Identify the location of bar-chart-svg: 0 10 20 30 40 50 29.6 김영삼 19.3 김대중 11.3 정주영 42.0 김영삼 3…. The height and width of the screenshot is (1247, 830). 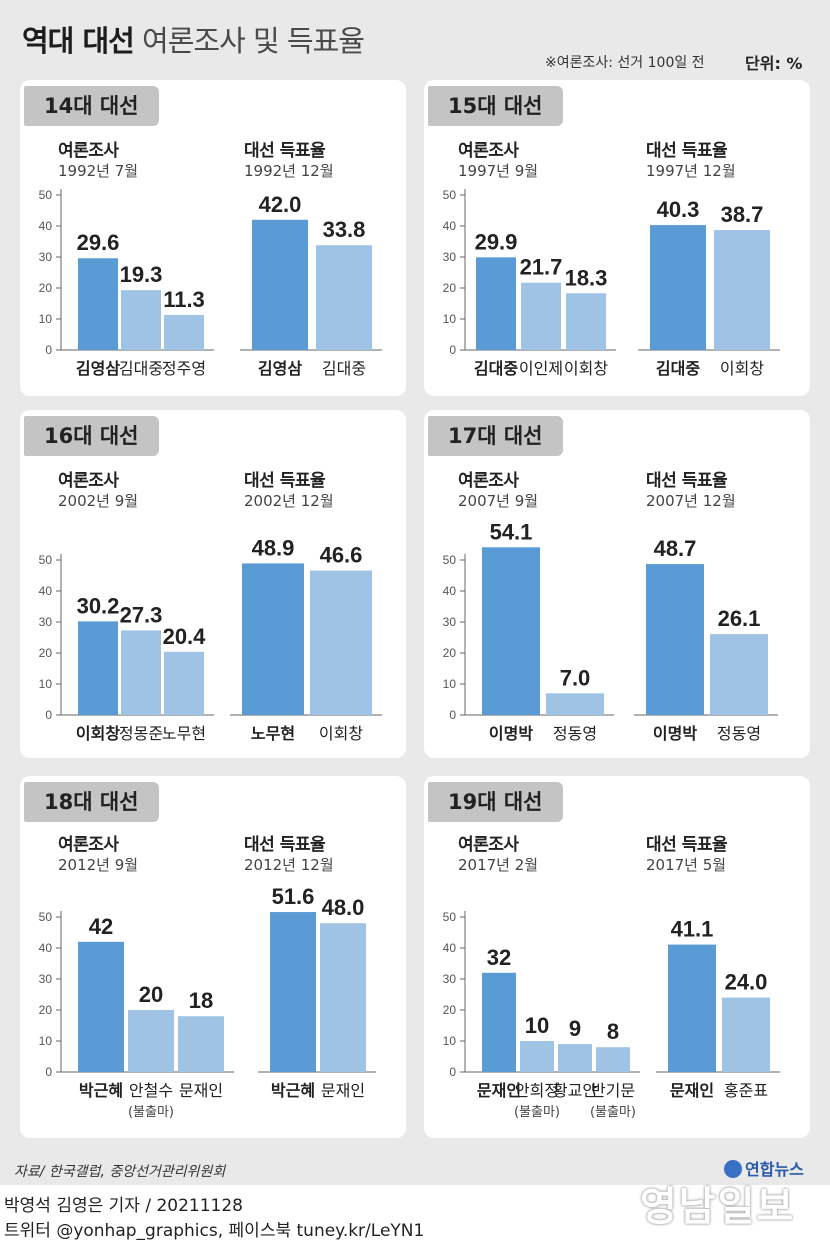
(210, 283).